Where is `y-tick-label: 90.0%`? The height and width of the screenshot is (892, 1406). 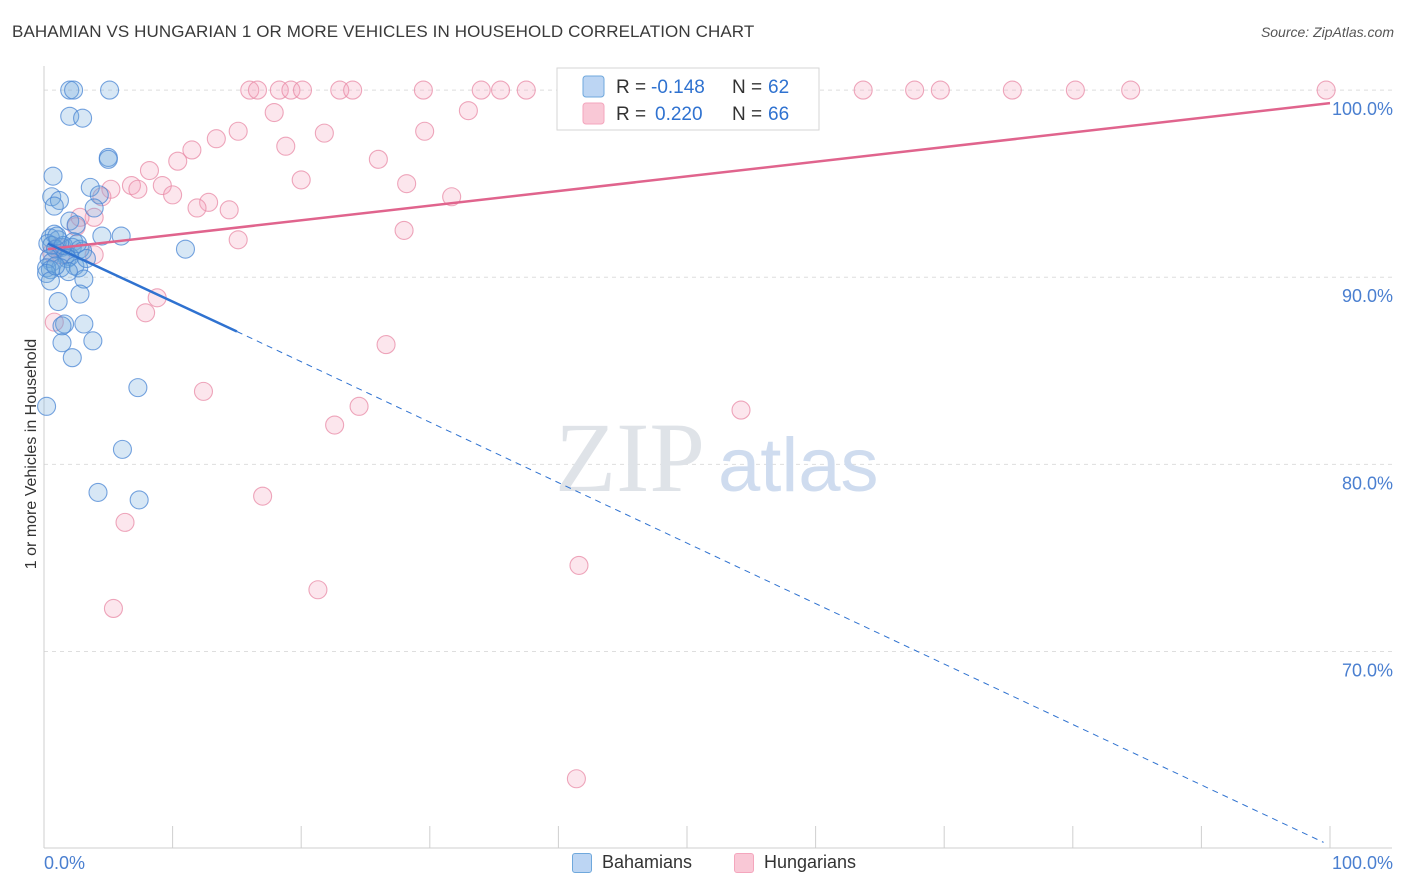 y-tick-label: 90.0% is located at coordinates (1367, 296).